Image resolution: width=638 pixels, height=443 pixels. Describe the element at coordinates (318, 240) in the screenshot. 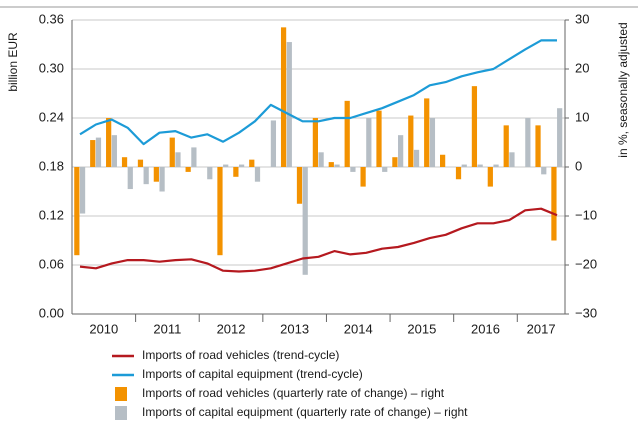

I see `line` at that location.